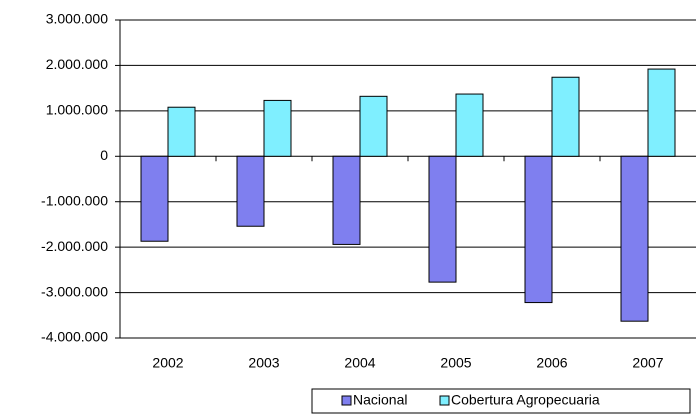 This screenshot has width=696, height=414. Describe the element at coordinates (74, 291) in the screenshot. I see `y-tick-label: -3.000.000` at that location.